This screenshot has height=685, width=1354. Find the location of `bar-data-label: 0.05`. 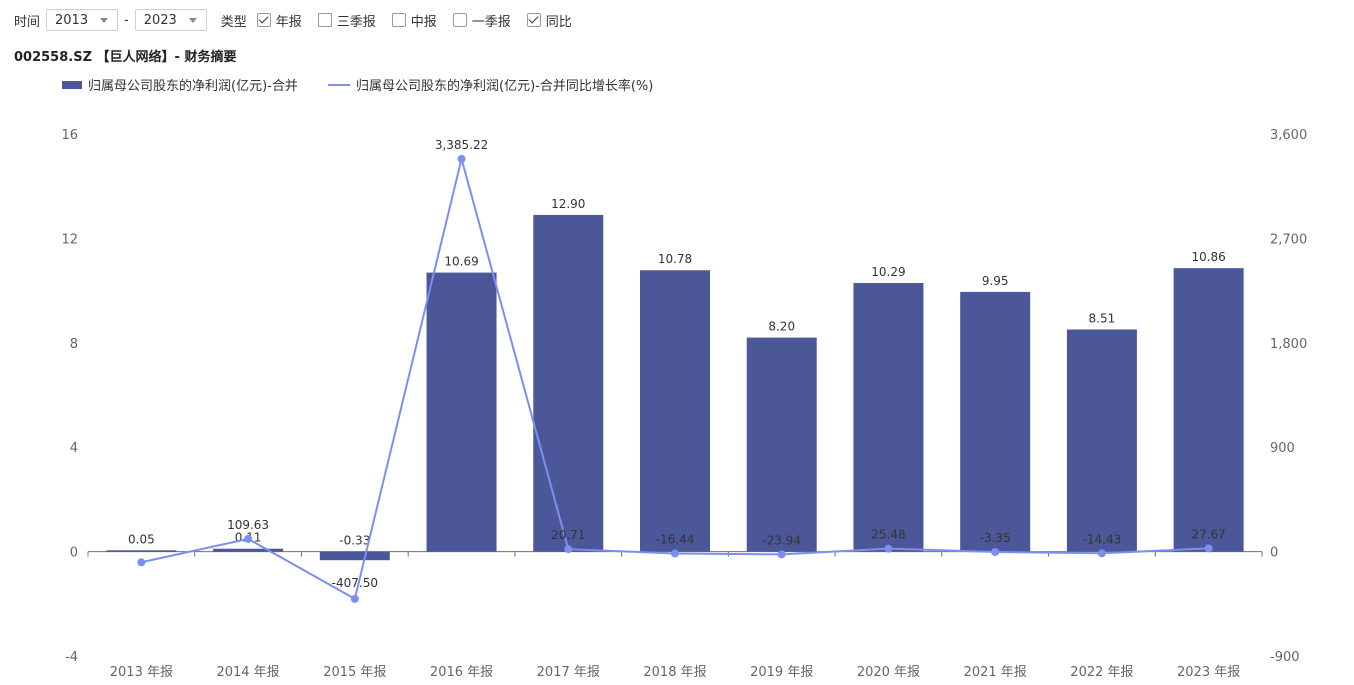

bar-data-label: 0.05 is located at coordinates (141, 539).